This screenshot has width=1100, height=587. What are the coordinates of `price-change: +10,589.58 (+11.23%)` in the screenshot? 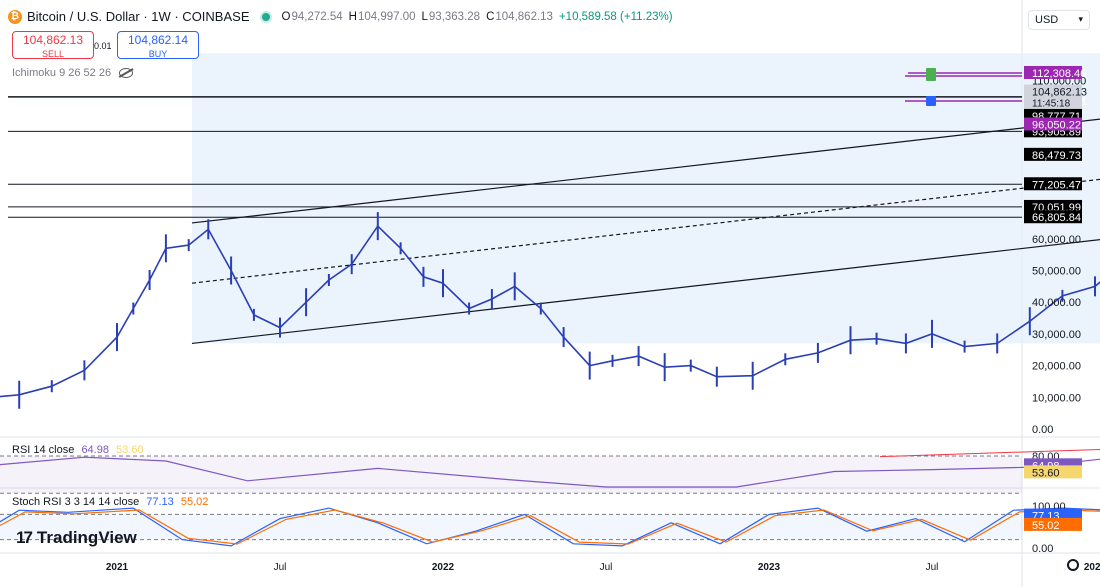 It's located at (615, 16).